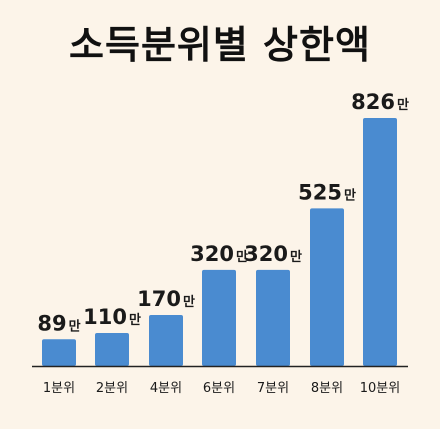  I want to click on x-tick-label-6: 8분위, so click(327, 388).